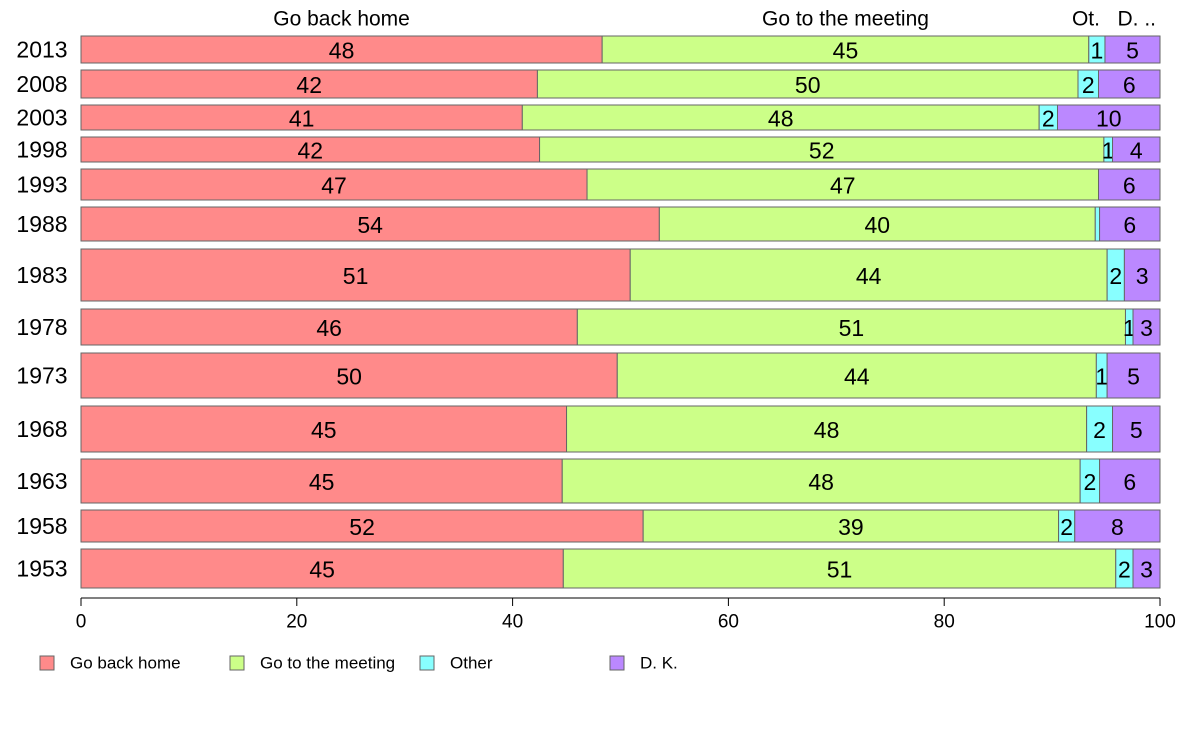 The width and height of the screenshot is (1188, 736). Describe the element at coordinates (81, 622) in the screenshot. I see `x-tick-label: 0` at that location.